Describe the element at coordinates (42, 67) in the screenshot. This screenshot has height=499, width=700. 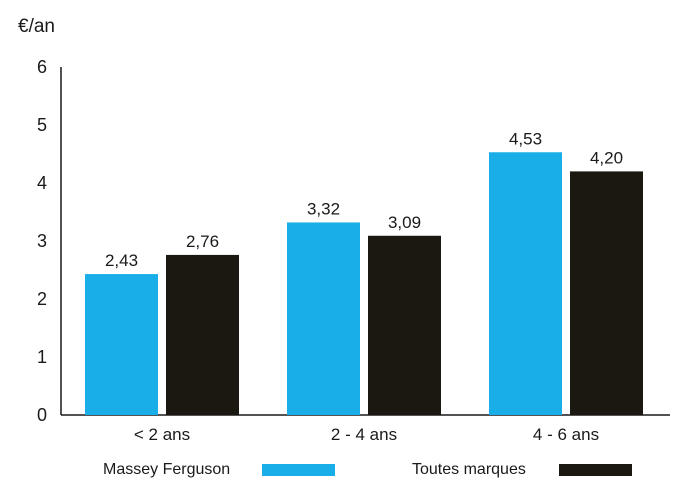
I see `y-tick-label: 6` at that location.